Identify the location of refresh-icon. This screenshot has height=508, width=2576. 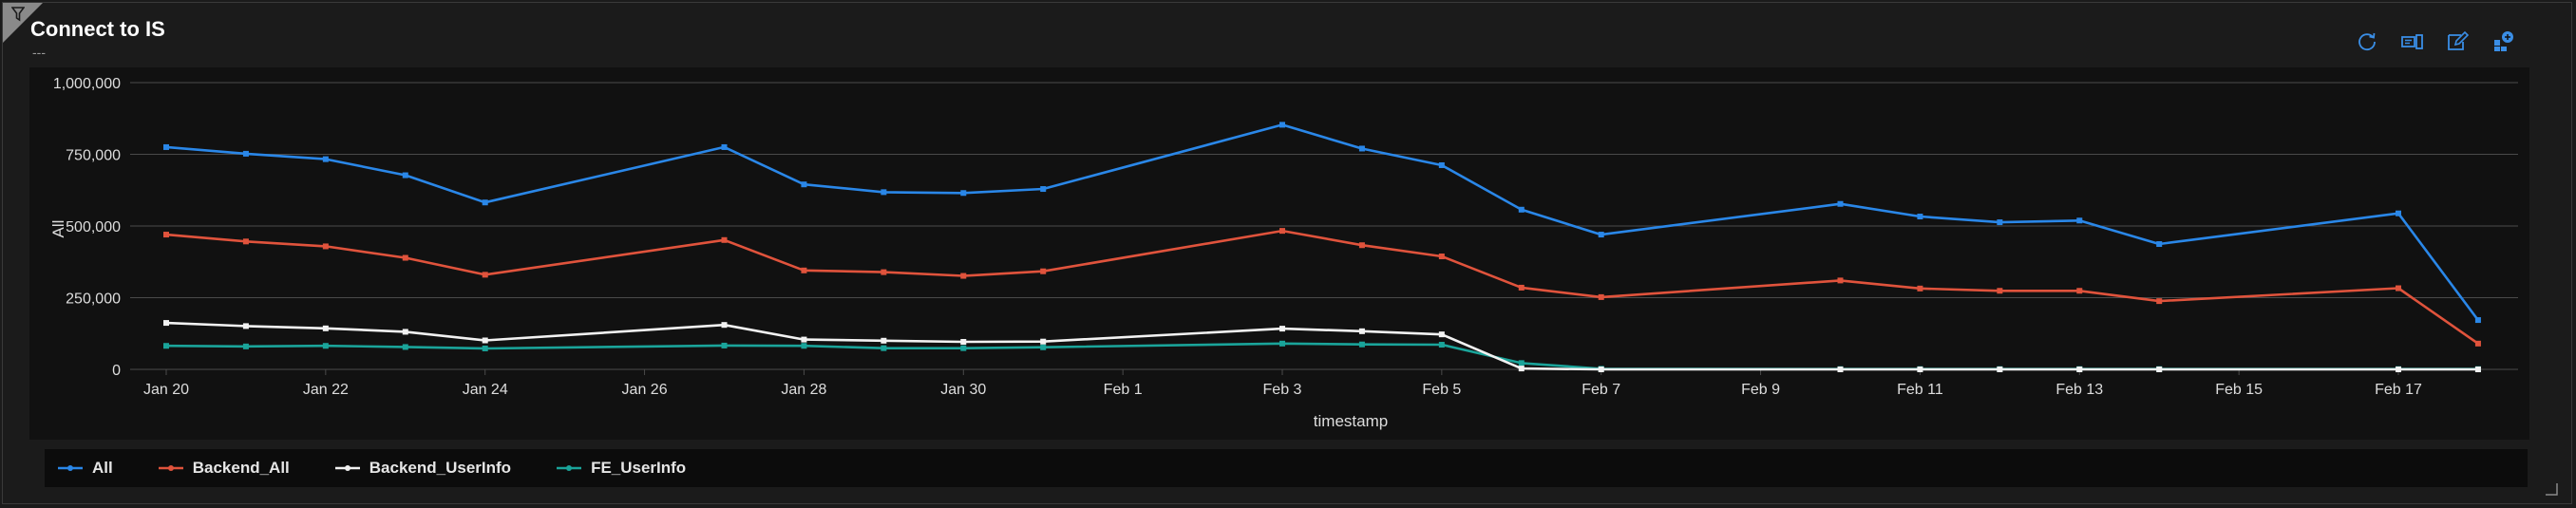
(2367, 42).